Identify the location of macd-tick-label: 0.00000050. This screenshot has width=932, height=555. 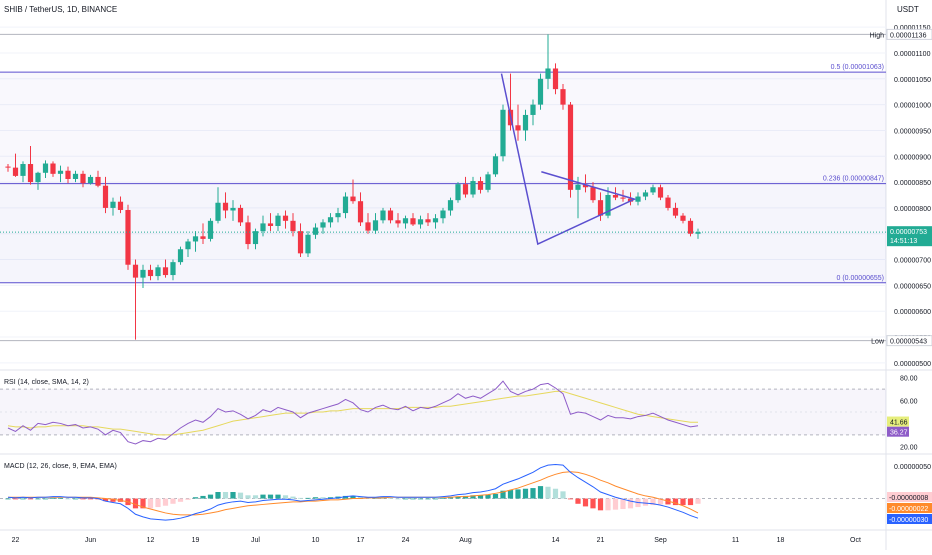
(912, 467).